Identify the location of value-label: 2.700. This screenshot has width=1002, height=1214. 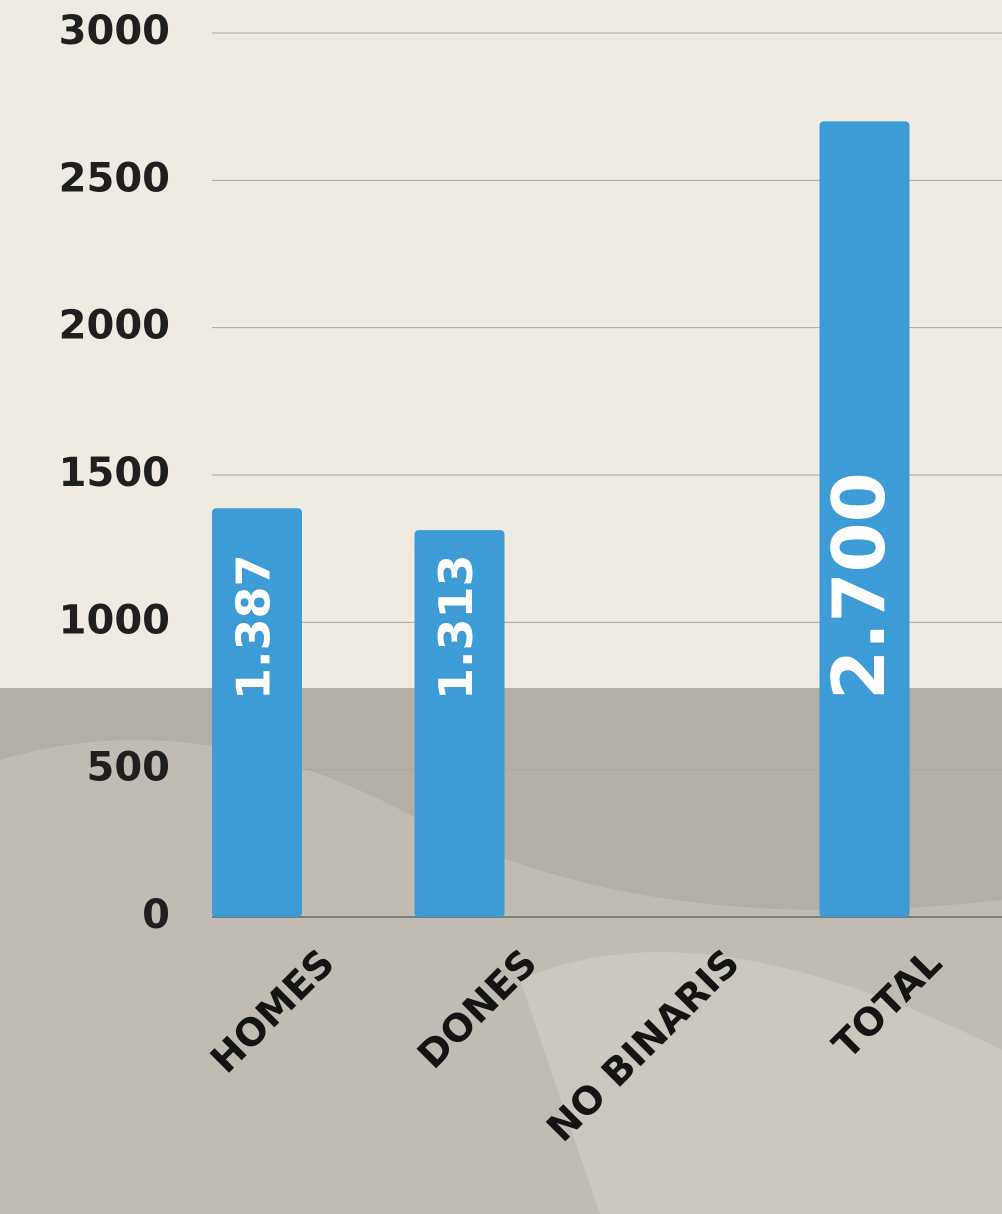
(859, 586).